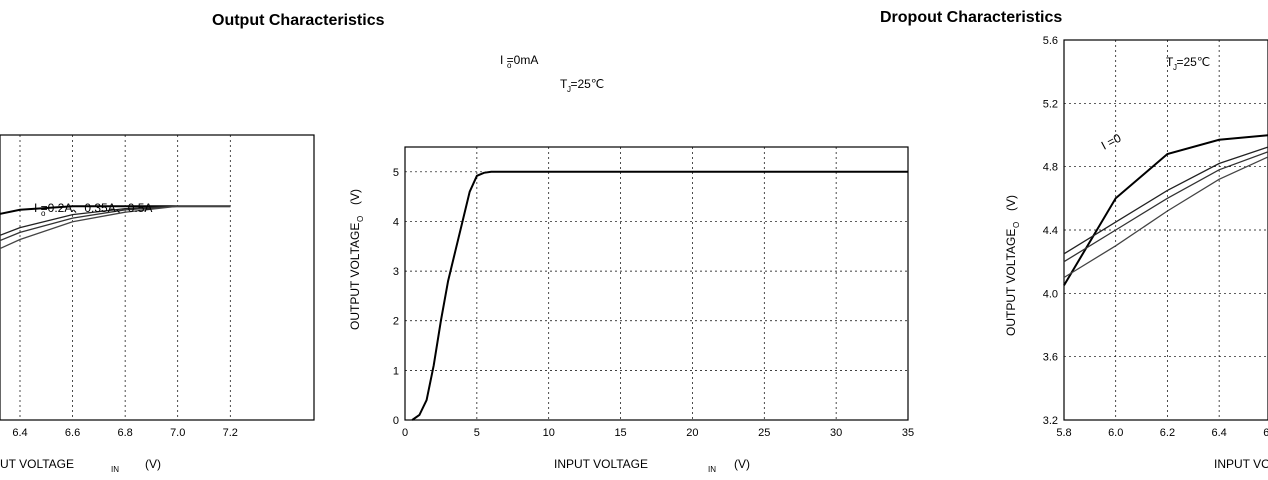 The image size is (1268, 480). What do you see at coordinates (764, 433) in the screenshot?
I see `x-tick-label: 25` at bounding box center [764, 433].